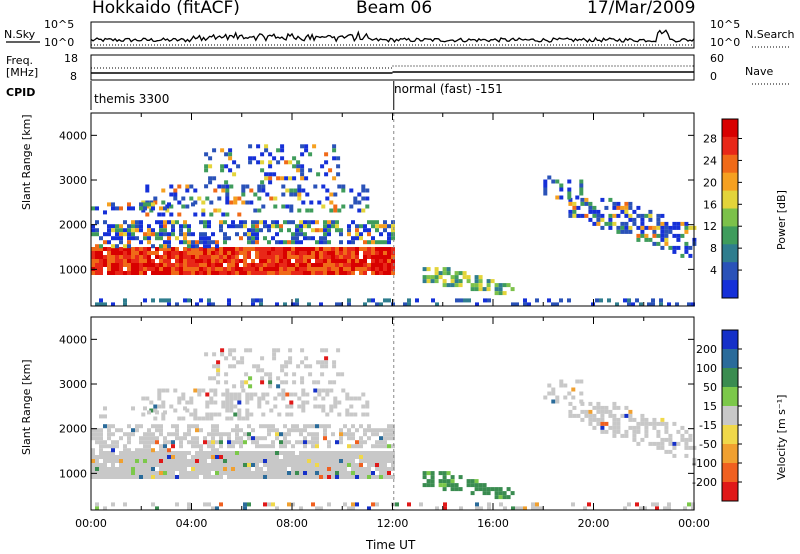 Image resolution: width=800 pixels, height=554 pixels. I want to click on velocity-colorbar-tick-label: 200, so click(706, 349).